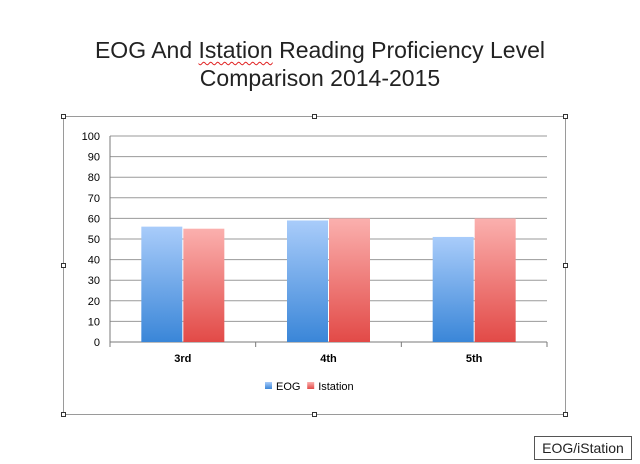 Image resolution: width=640 pixels, height=464 pixels. What do you see at coordinates (307, 281) in the screenshot?
I see `bar-eog-4th` at bounding box center [307, 281].